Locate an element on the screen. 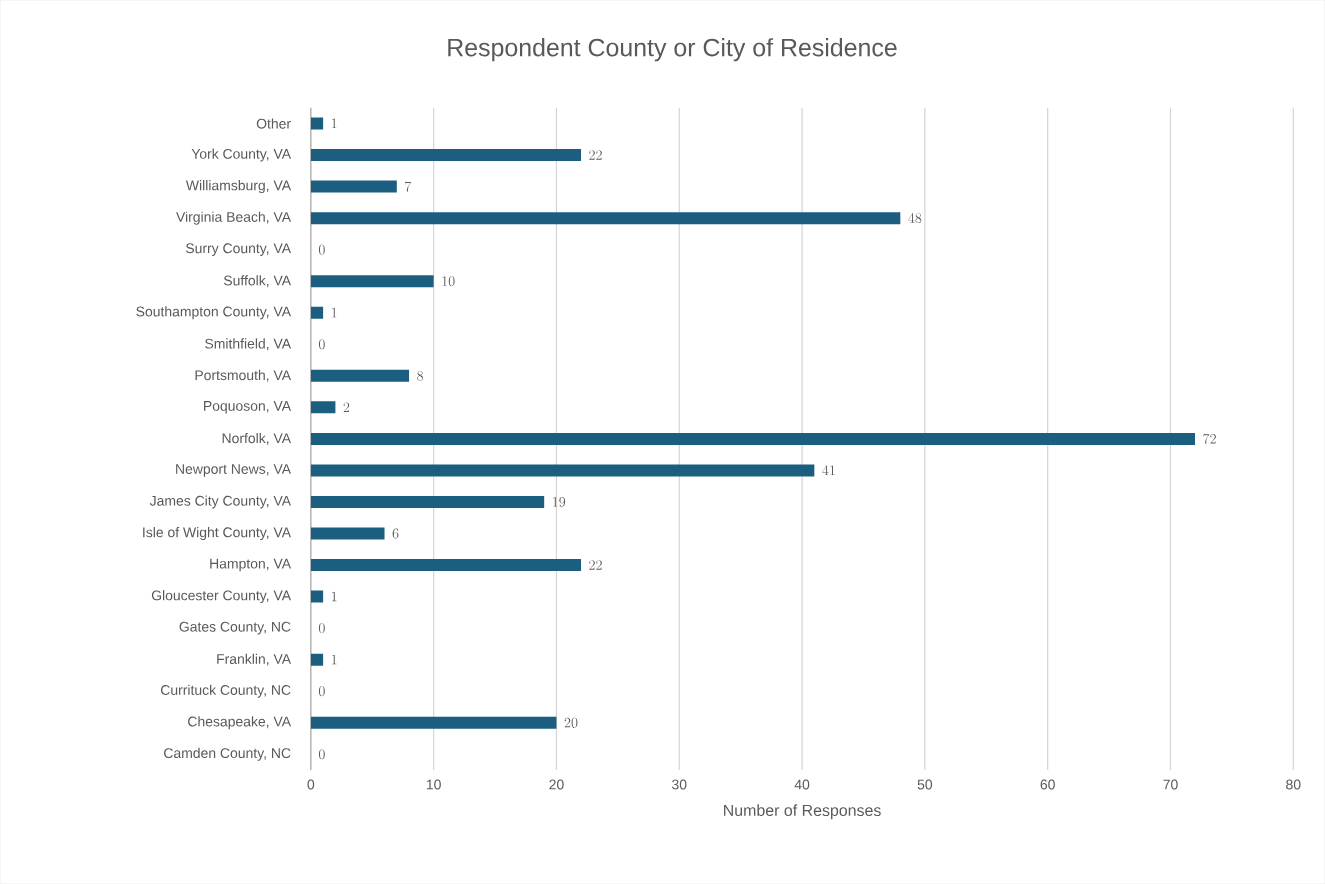 The width and height of the screenshot is (1325, 884). chart-title: Respondent County or City of Residence is located at coordinates (672, 50).